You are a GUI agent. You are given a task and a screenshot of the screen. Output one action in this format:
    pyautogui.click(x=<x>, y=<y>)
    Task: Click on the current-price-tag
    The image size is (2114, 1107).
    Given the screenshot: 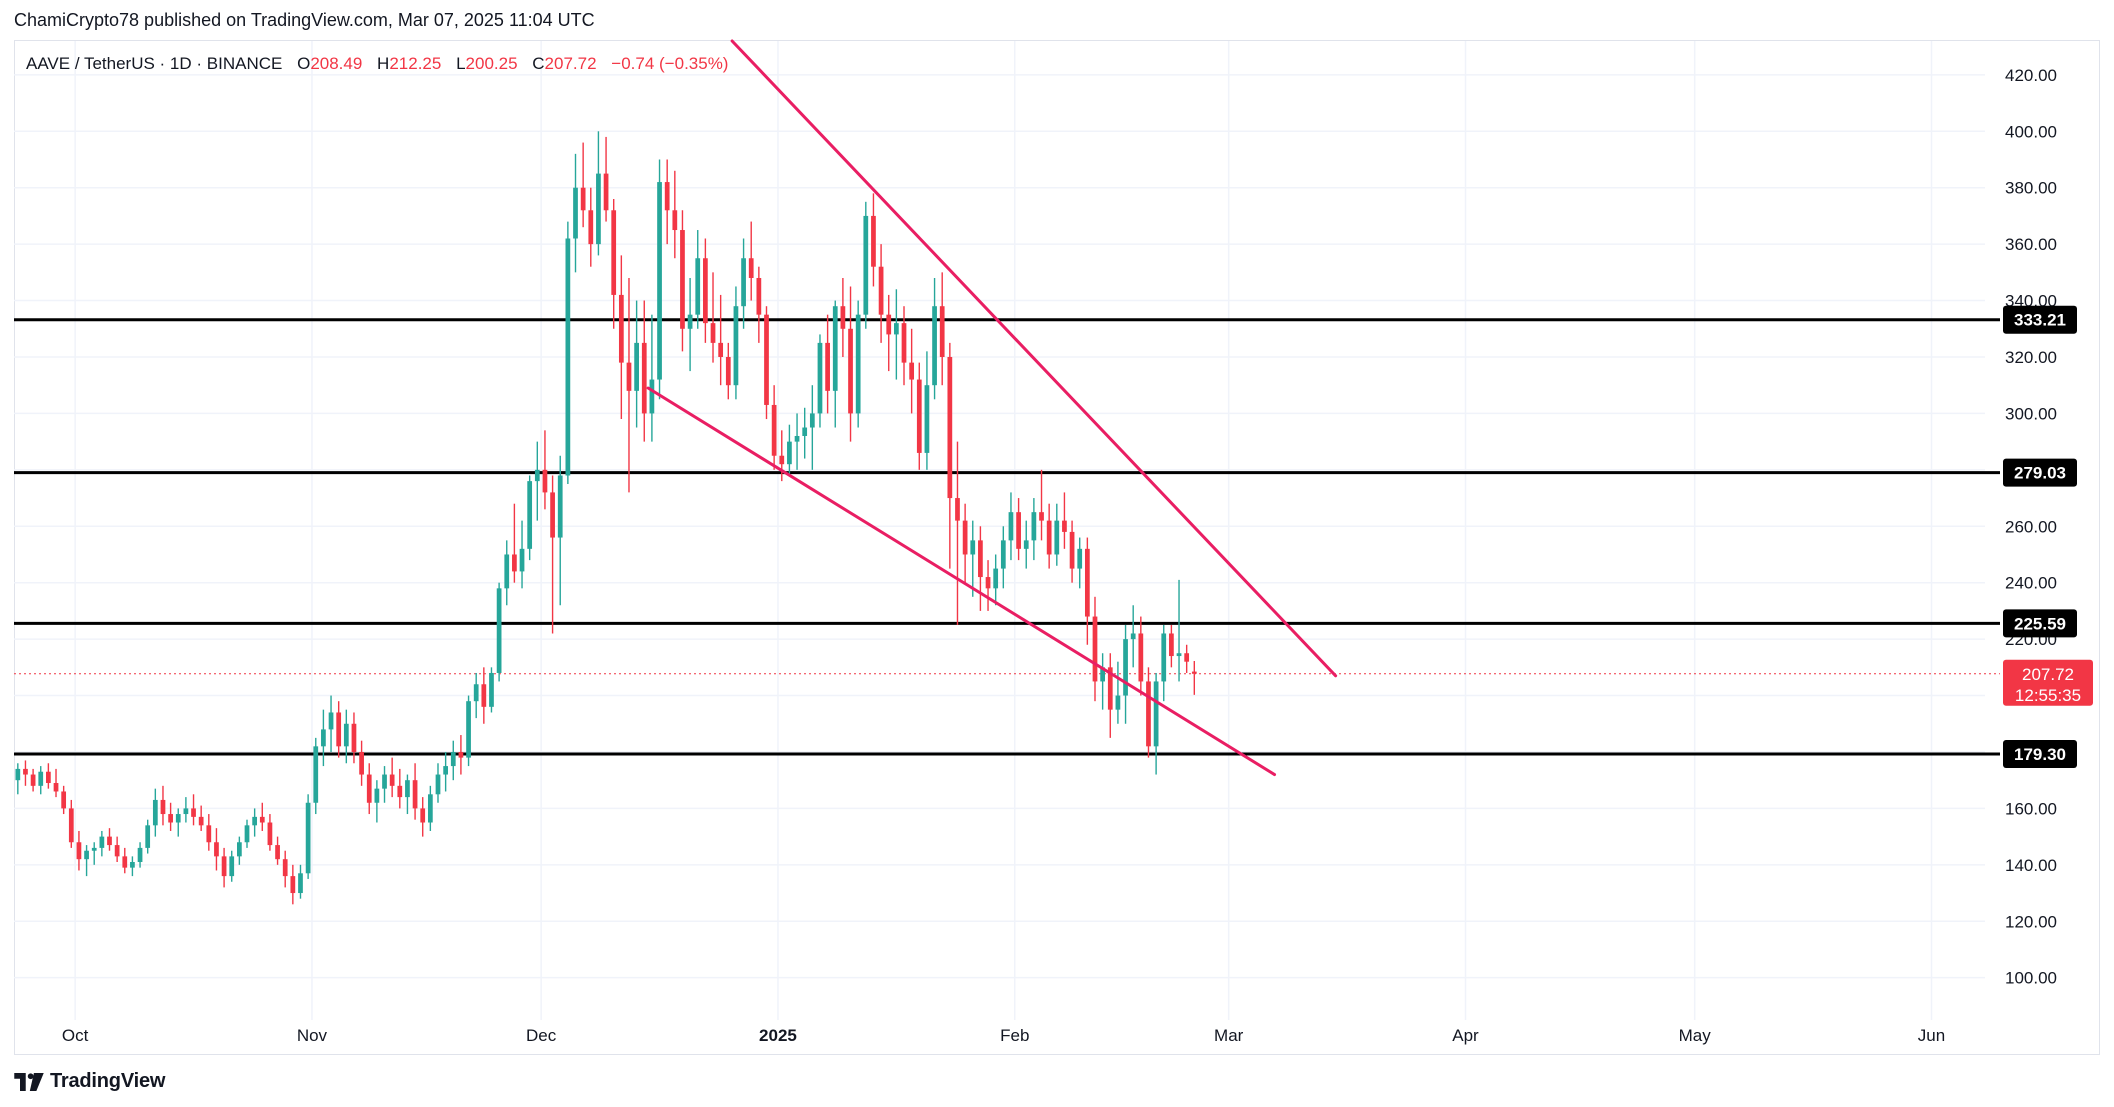 What is the action you would take?
    pyautogui.click(x=2048, y=682)
    